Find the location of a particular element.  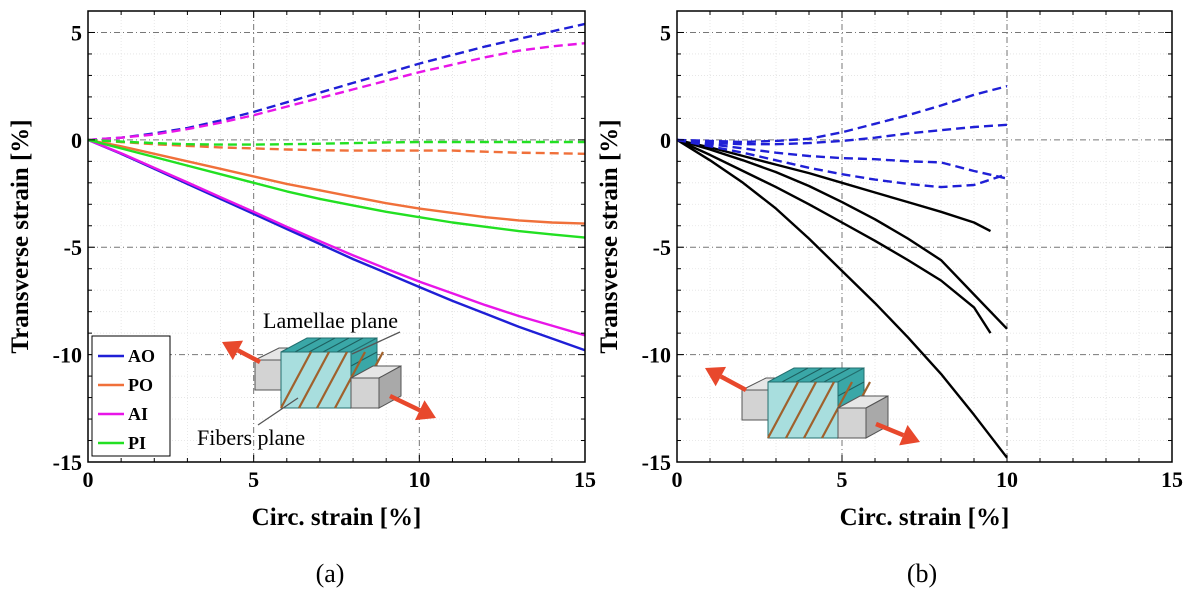

panel-caption: (b) is located at coordinates (922, 573).